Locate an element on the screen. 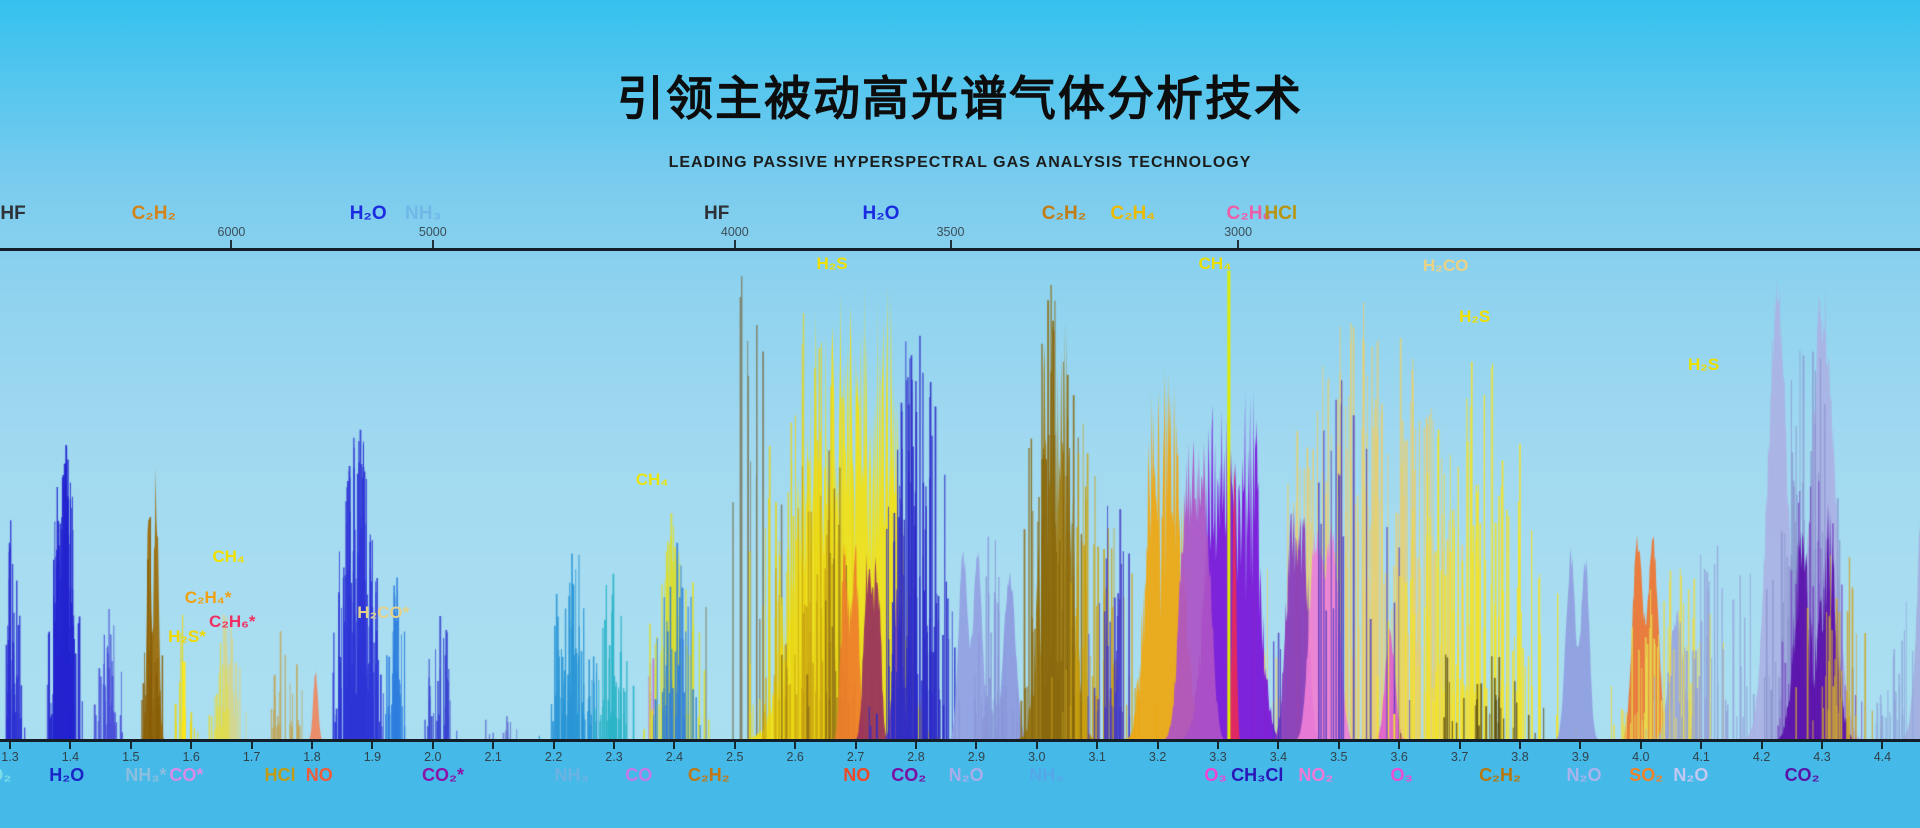 This screenshot has height=828, width=1920. bottom-species-label: CH₃Cl is located at coordinates (1257, 775).